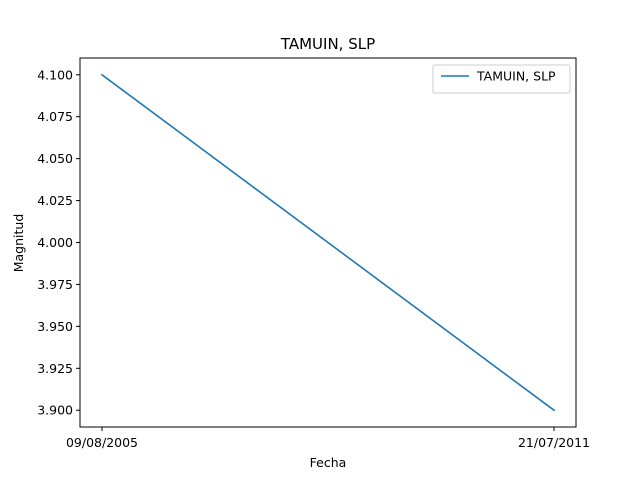  I want to click on y-tick-label: 3.900, so click(55, 410).